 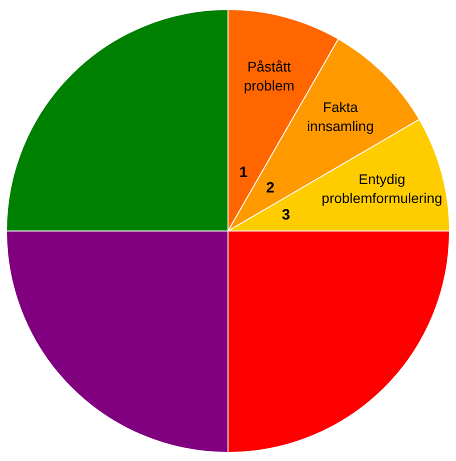 I want to click on slice-label: Påstått problem, so click(x=269, y=76).